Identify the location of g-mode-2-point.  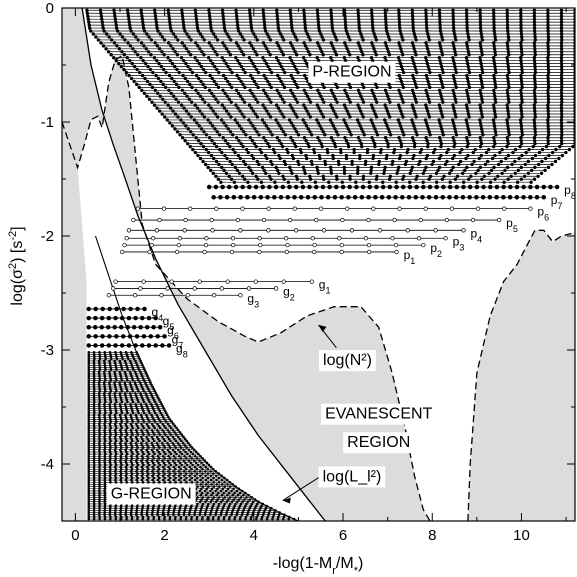
(140, 288).